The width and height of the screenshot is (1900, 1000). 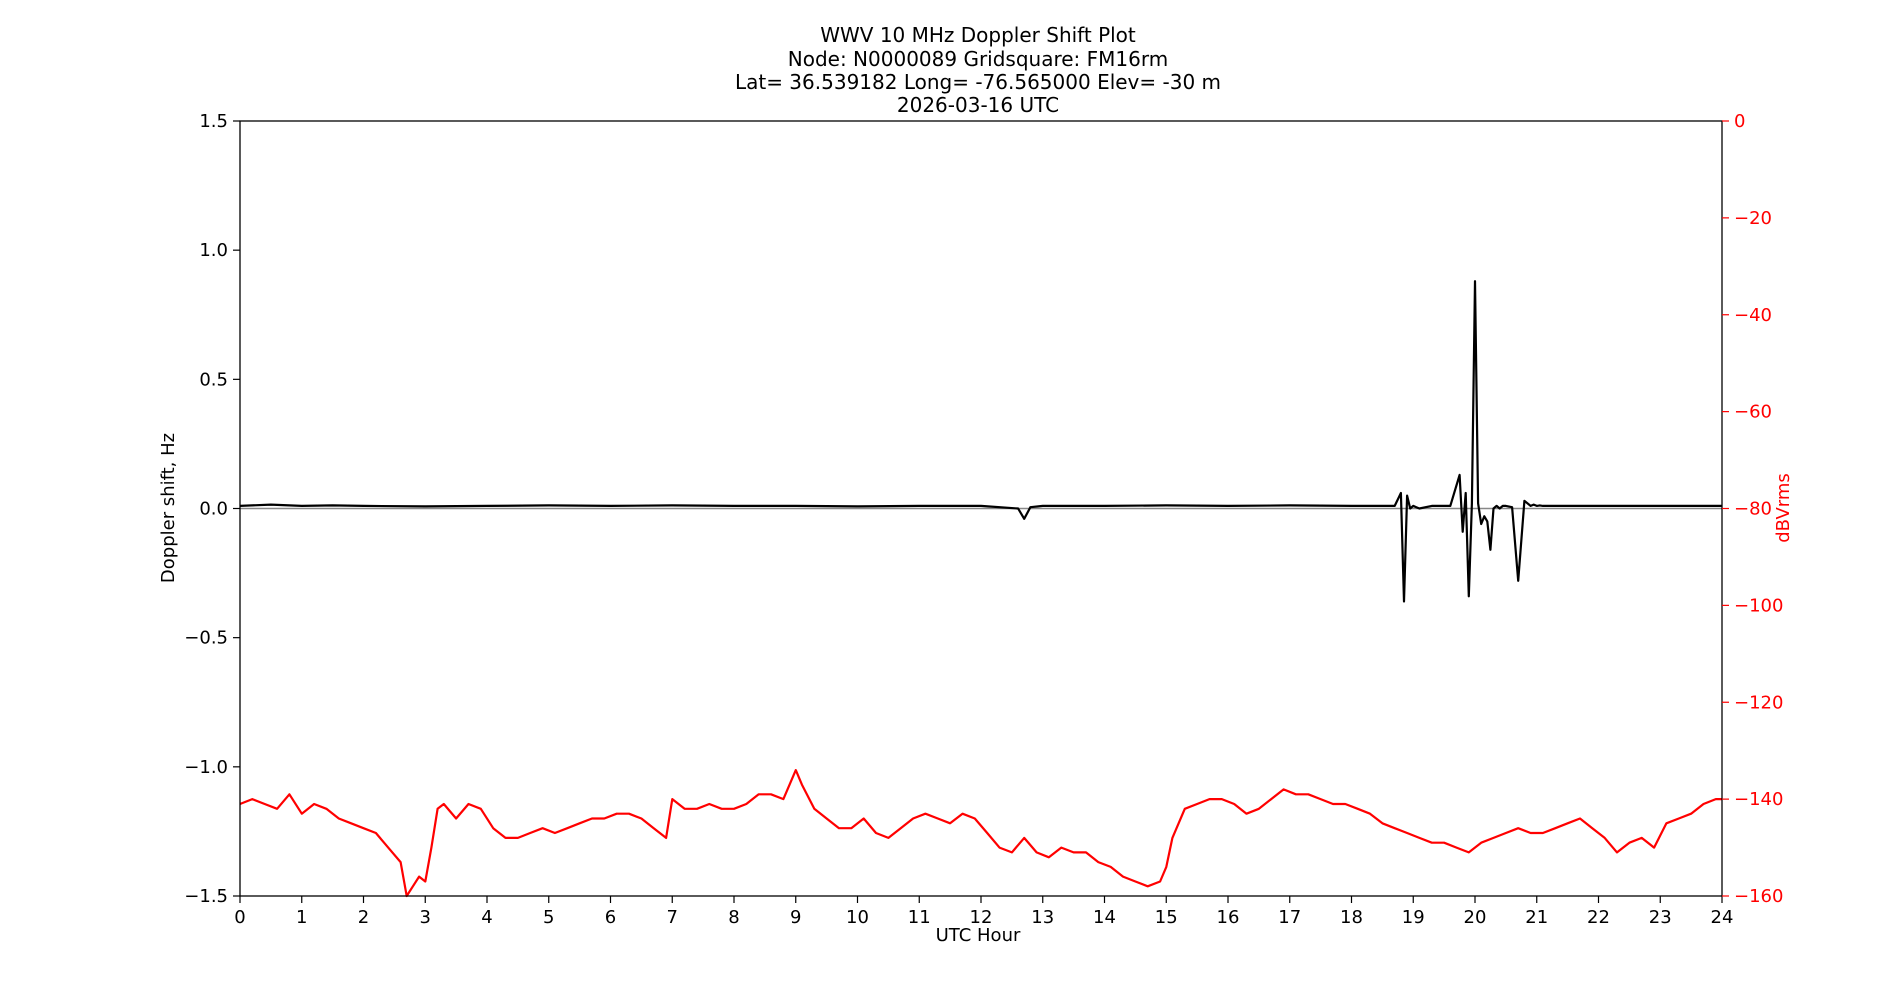 What do you see at coordinates (1758, 896) in the screenshot?
I see `y-right-tick-label: −160` at bounding box center [1758, 896].